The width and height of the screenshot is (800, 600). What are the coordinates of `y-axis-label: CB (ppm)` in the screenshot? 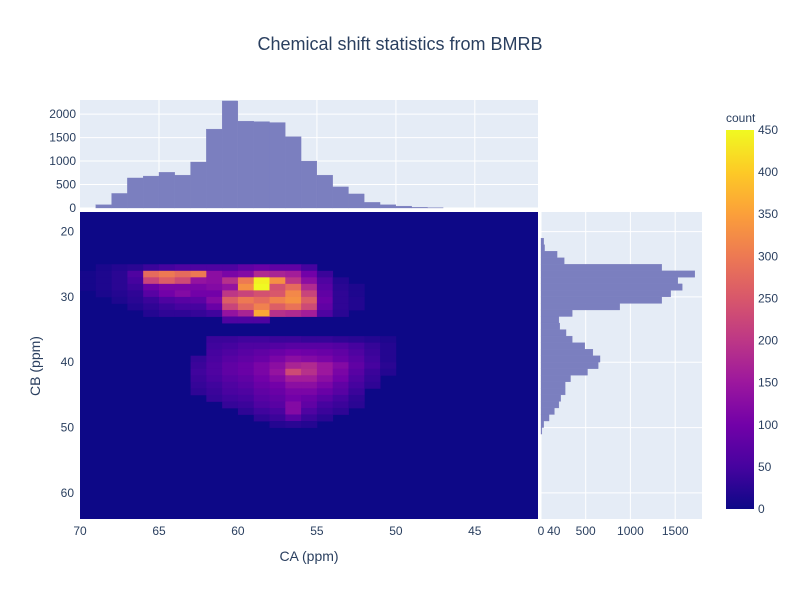 It's located at (35, 366).